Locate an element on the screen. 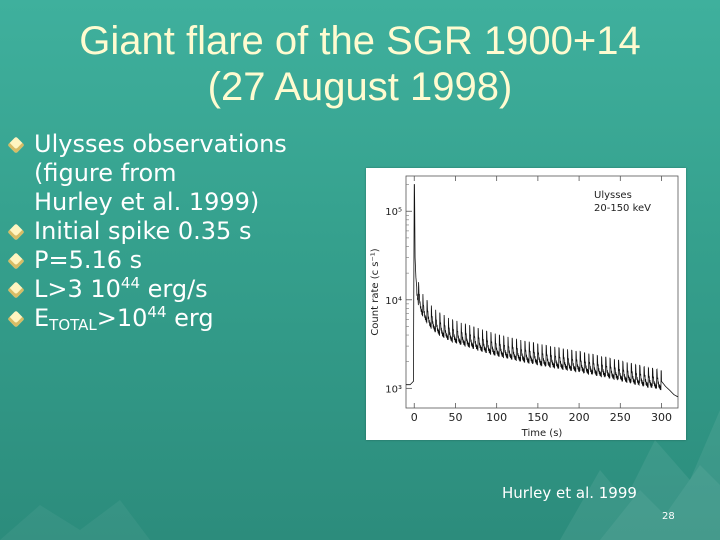 This screenshot has width=720, height=540. bullet-text: Initial spike 0.35 s is located at coordinates (143, 231).